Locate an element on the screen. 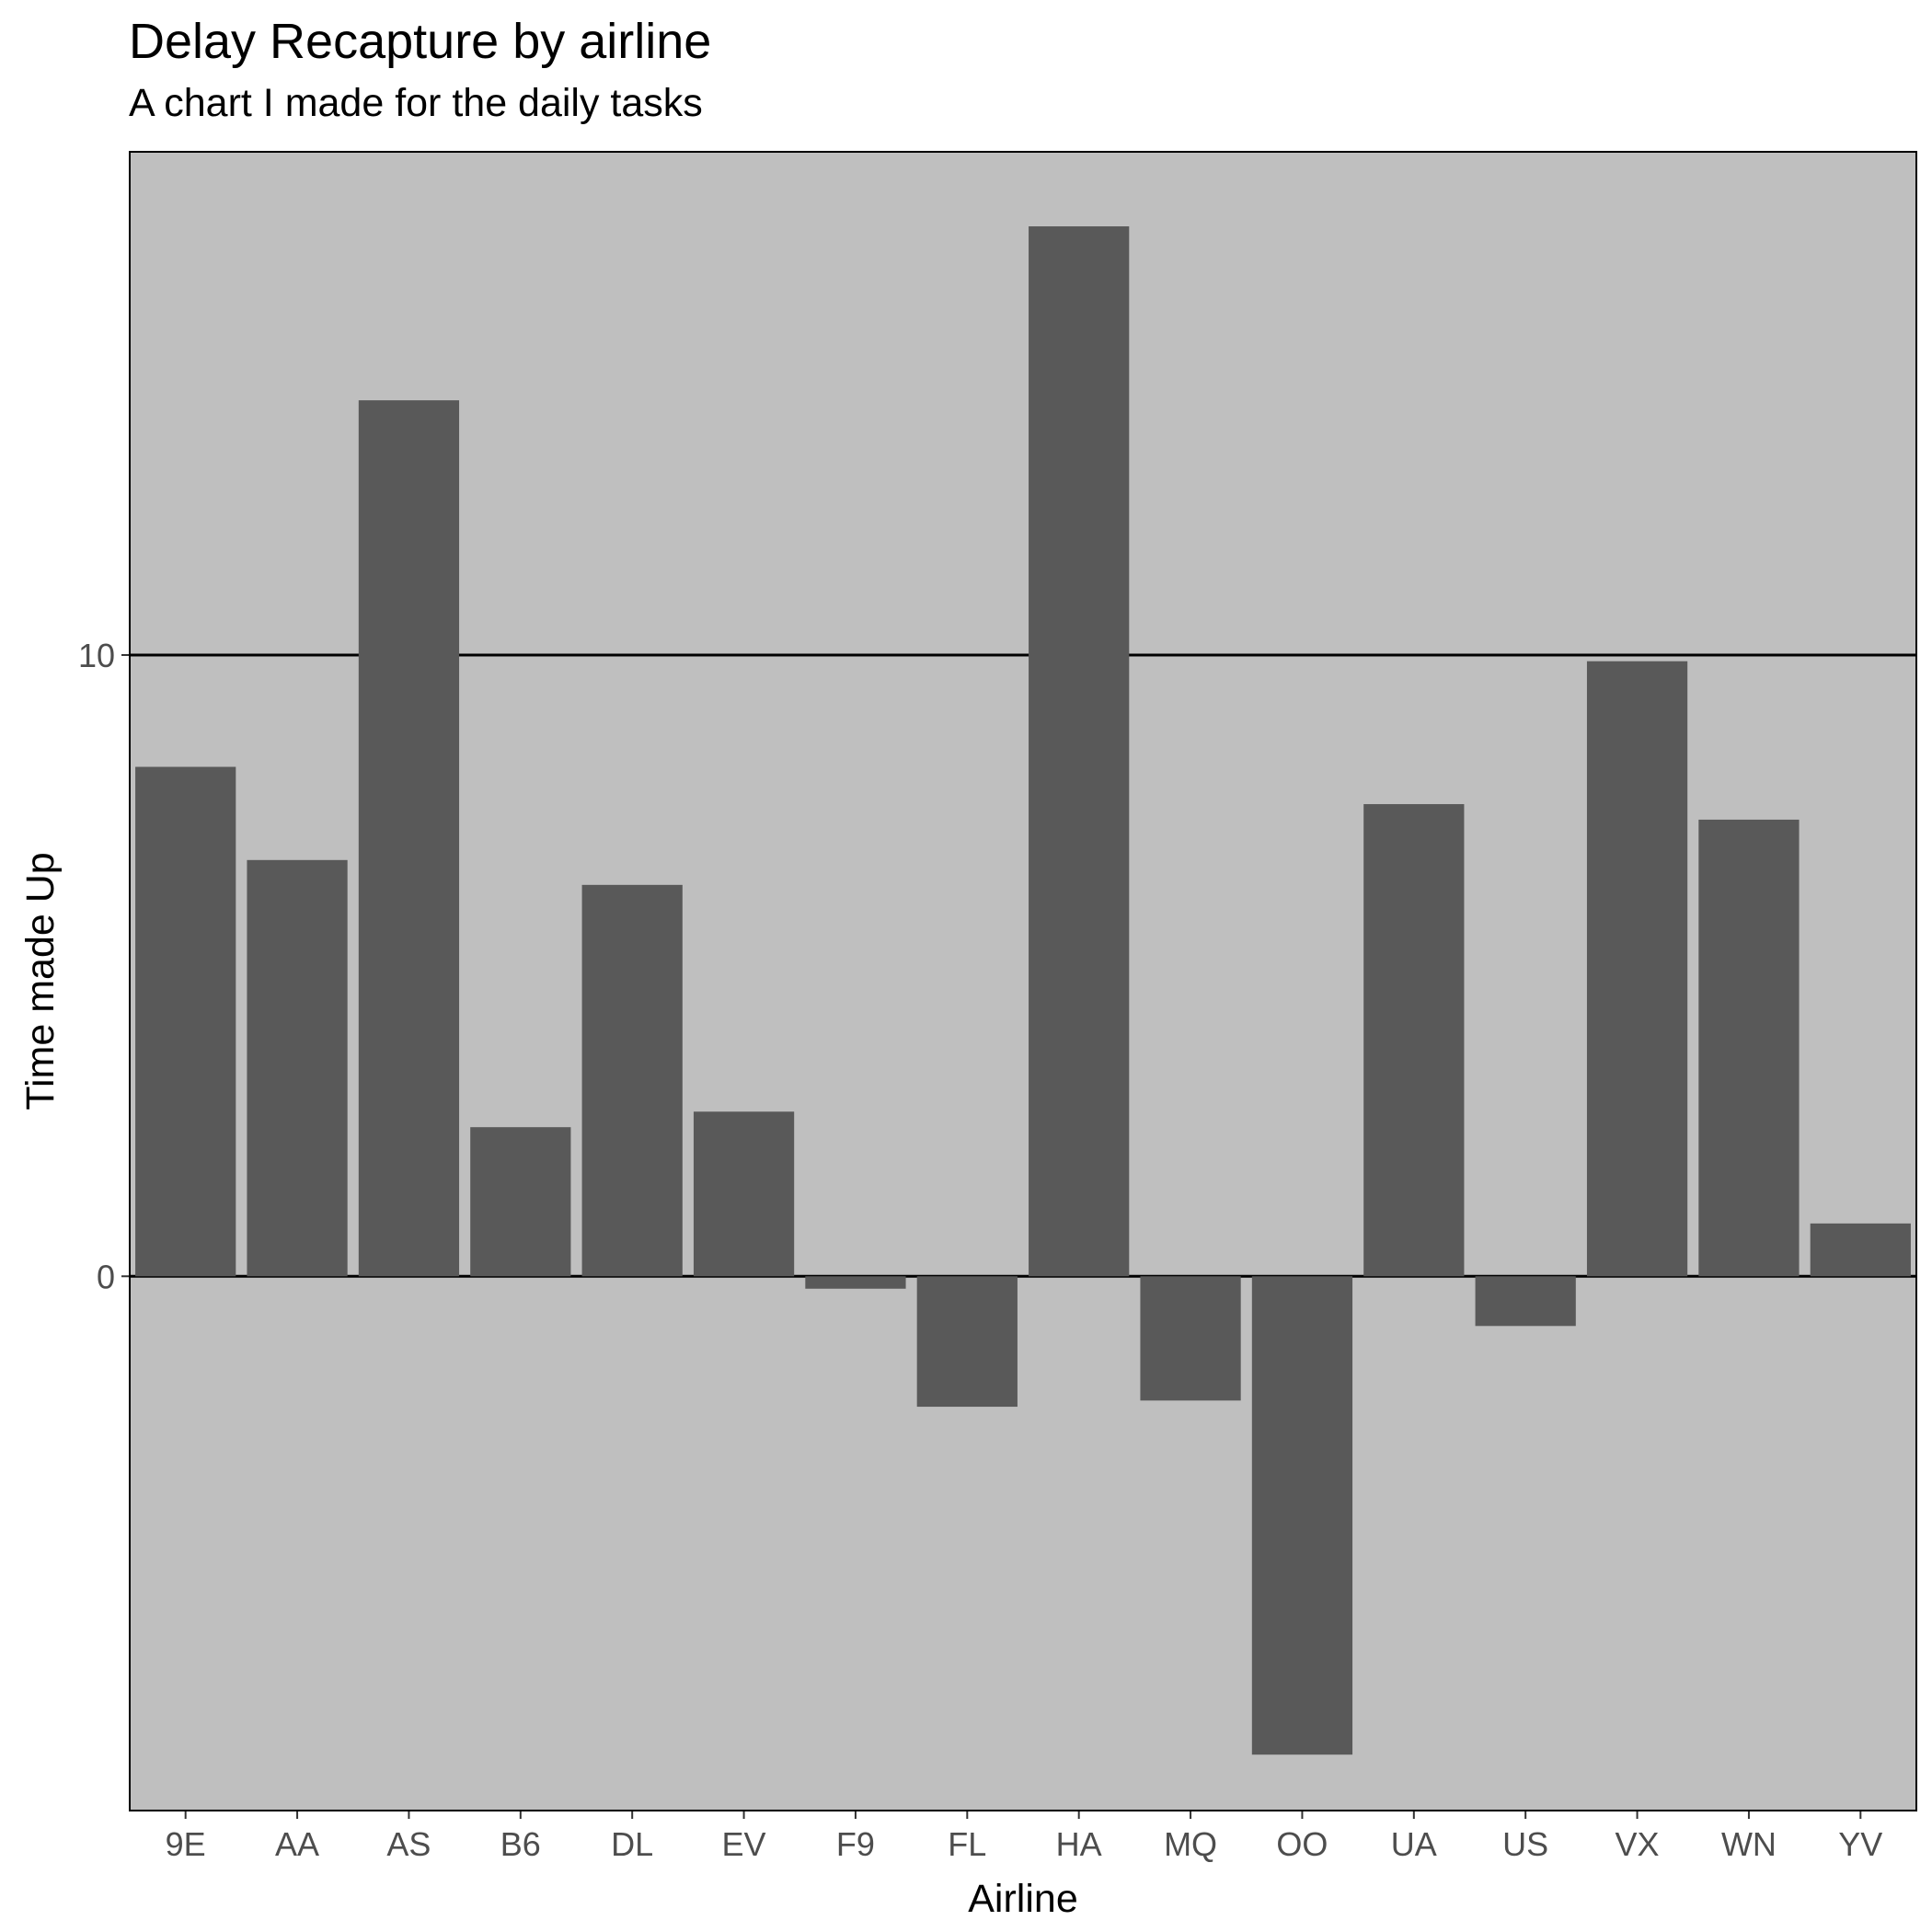 This screenshot has height=1932, width=1932. bar-YV is located at coordinates (1860, 1250).